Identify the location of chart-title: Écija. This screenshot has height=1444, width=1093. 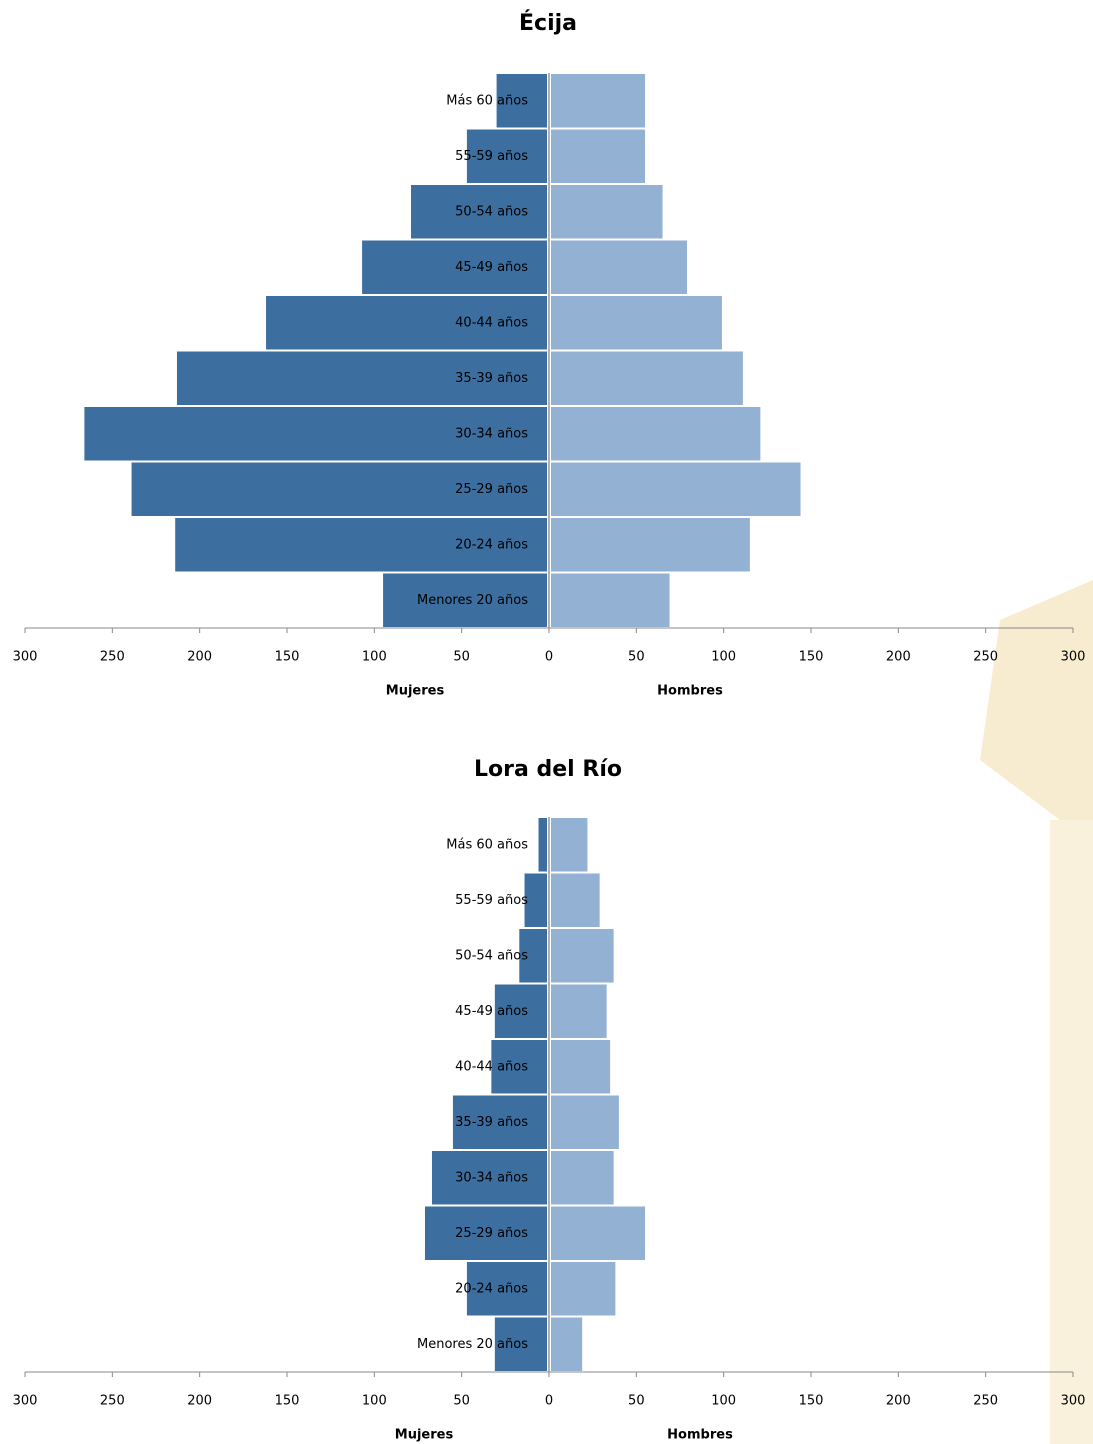
(548, 23).